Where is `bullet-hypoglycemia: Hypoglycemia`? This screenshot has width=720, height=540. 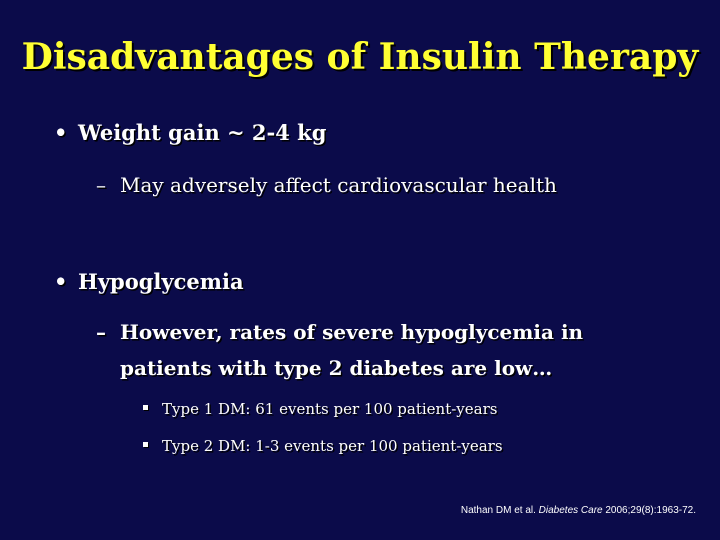
bullet-hypoglycemia: Hypoglycemia is located at coordinates (161, 281).